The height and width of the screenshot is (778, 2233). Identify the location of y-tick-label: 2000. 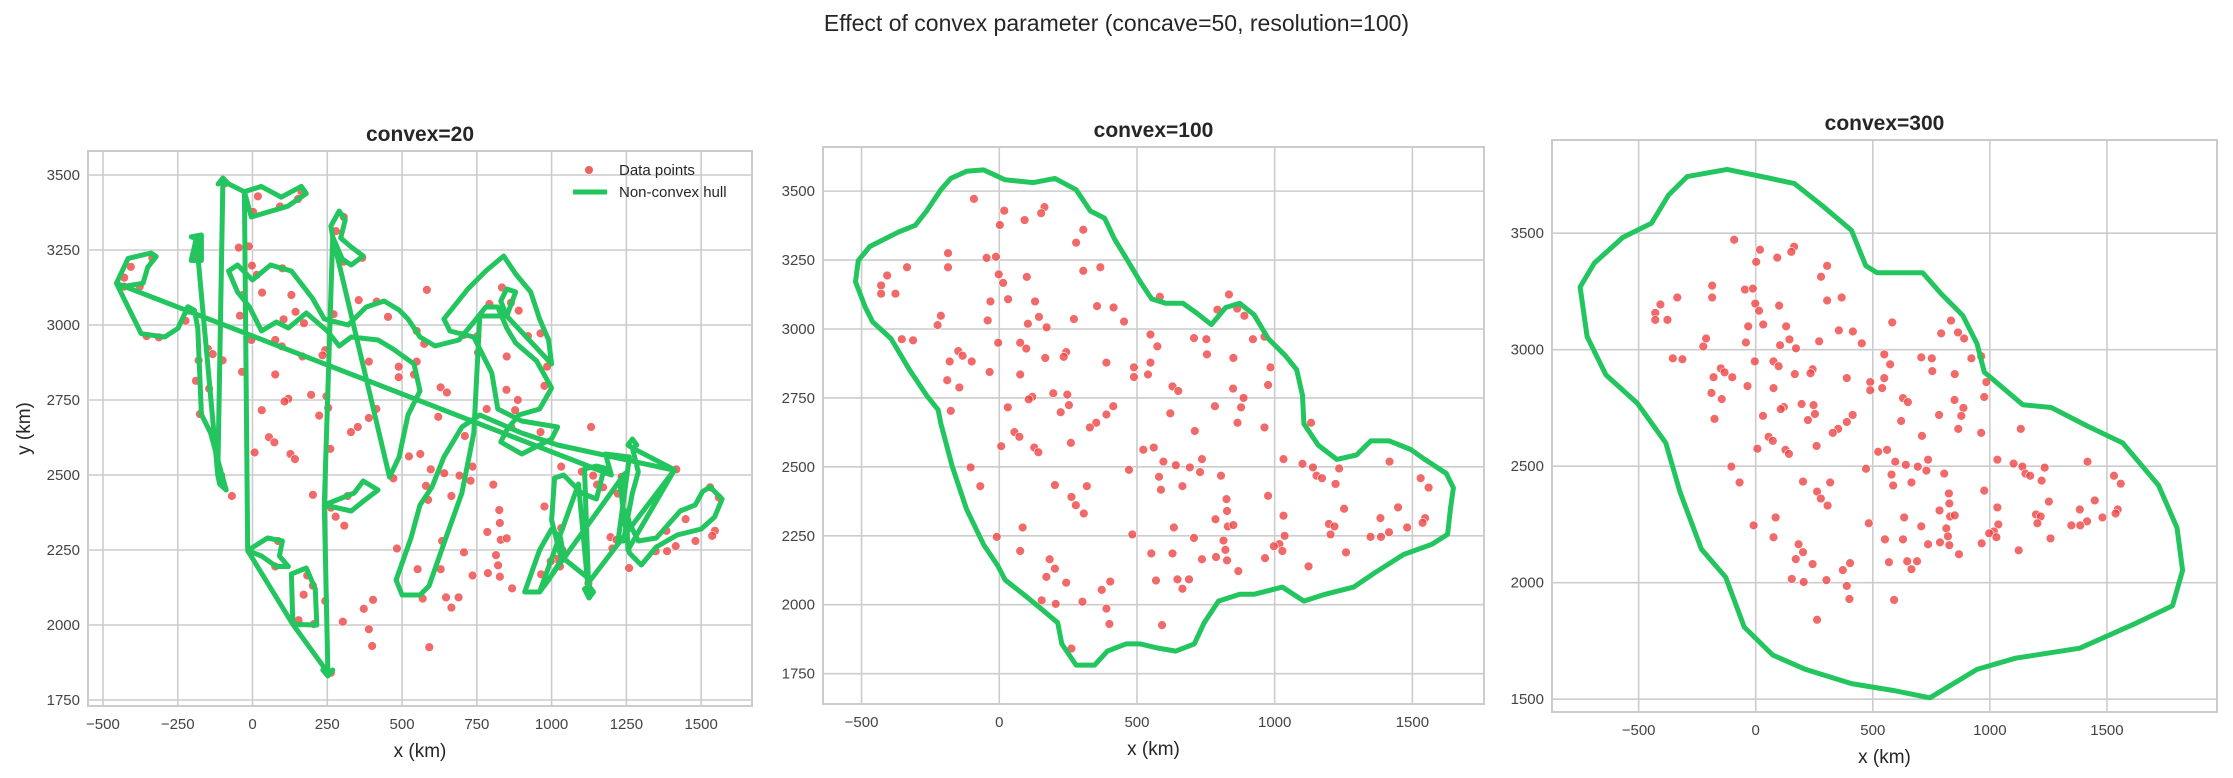
(798, 605).